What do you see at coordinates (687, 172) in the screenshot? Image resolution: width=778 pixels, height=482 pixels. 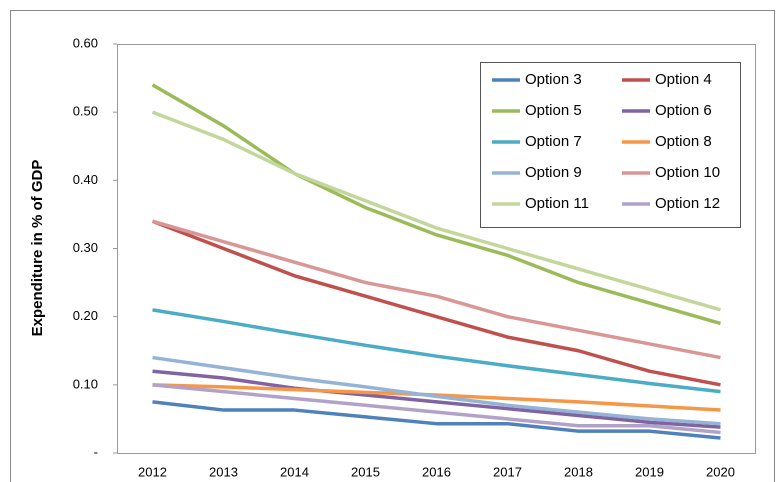 I see `legend-label: Option 10` at bounding box center [687, 172].